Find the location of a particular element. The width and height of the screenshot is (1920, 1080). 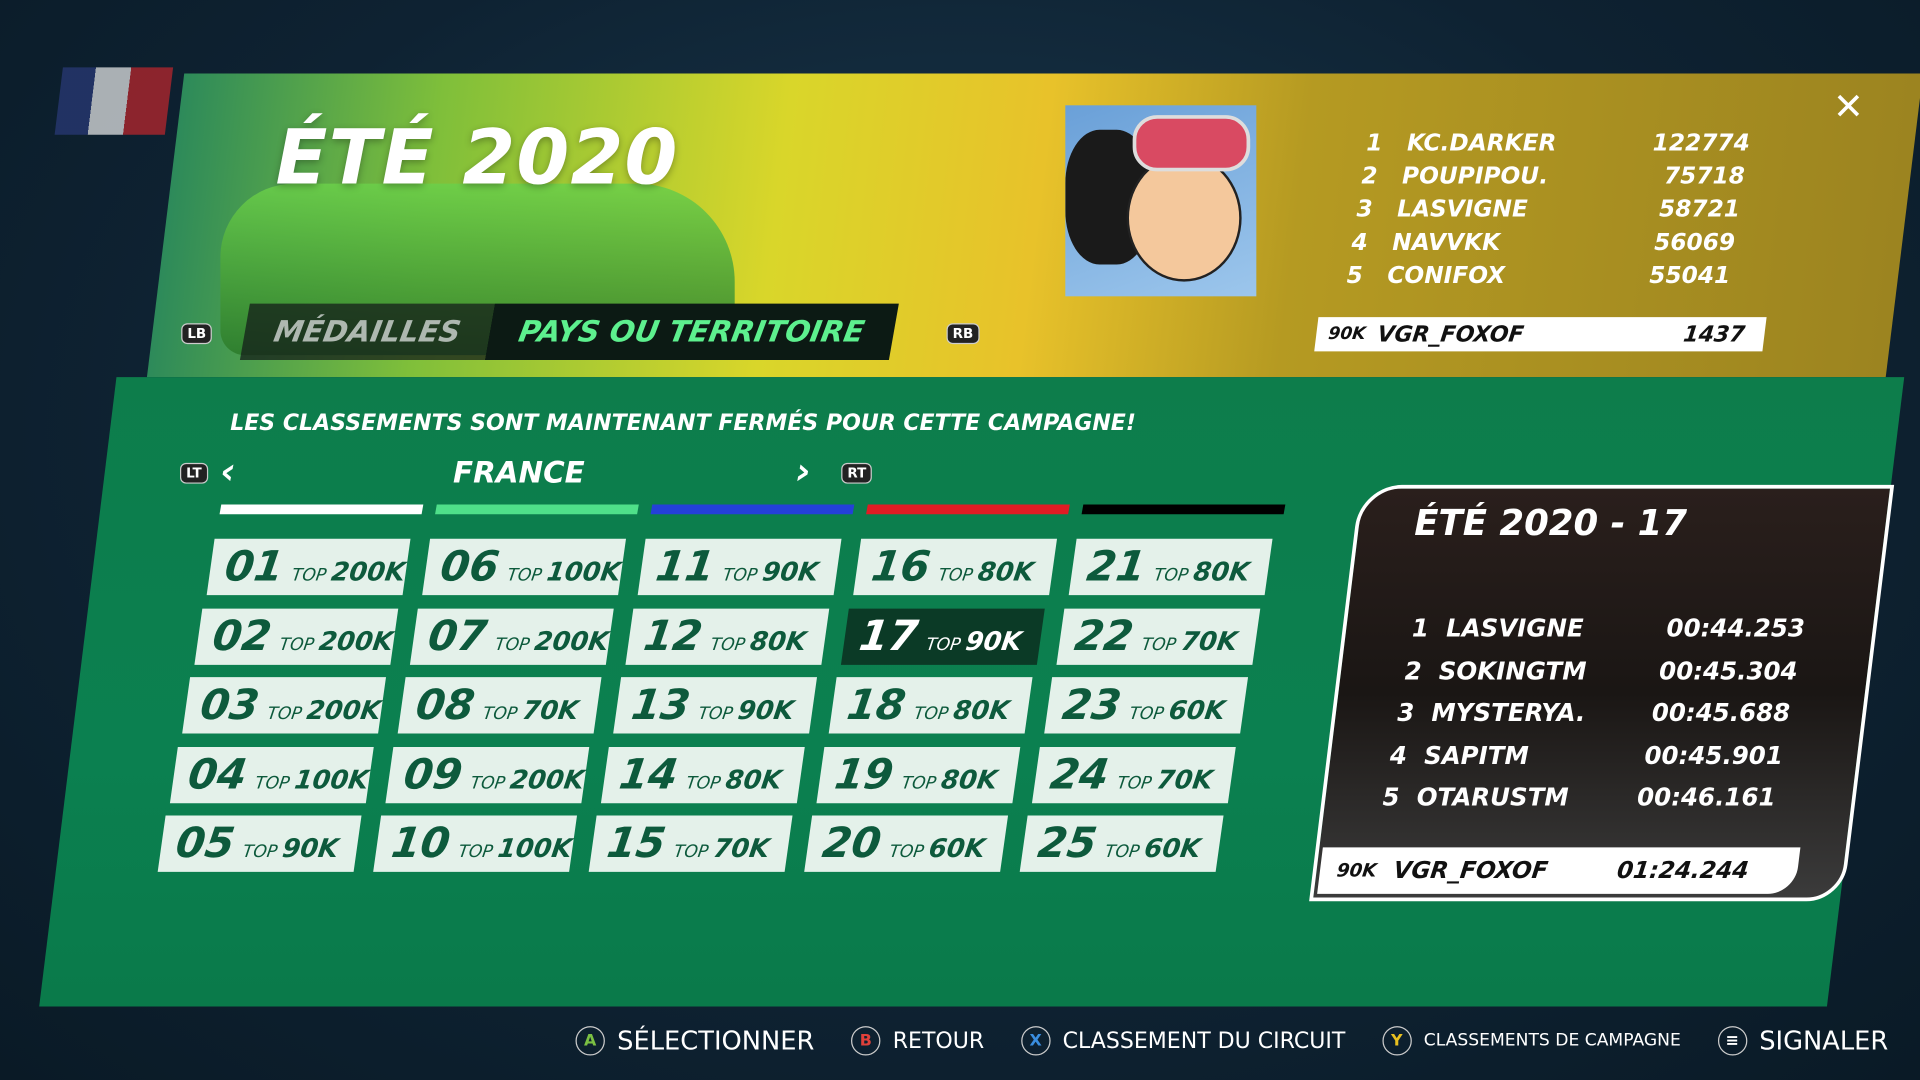

score: 58721 is located at coordinates (1700, 209).